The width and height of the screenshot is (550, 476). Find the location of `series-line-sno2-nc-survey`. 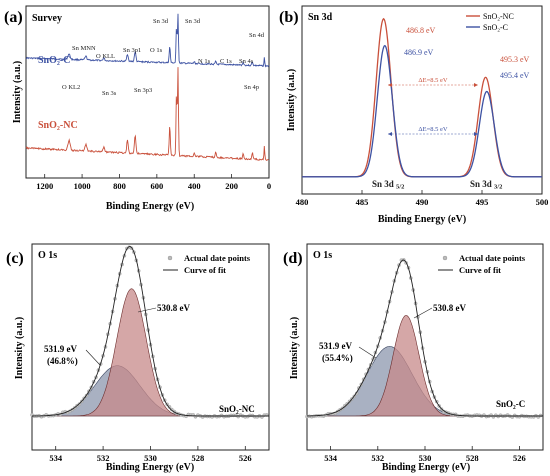

series-line-sno2-nc-survey is located at coordinates (147, 114).